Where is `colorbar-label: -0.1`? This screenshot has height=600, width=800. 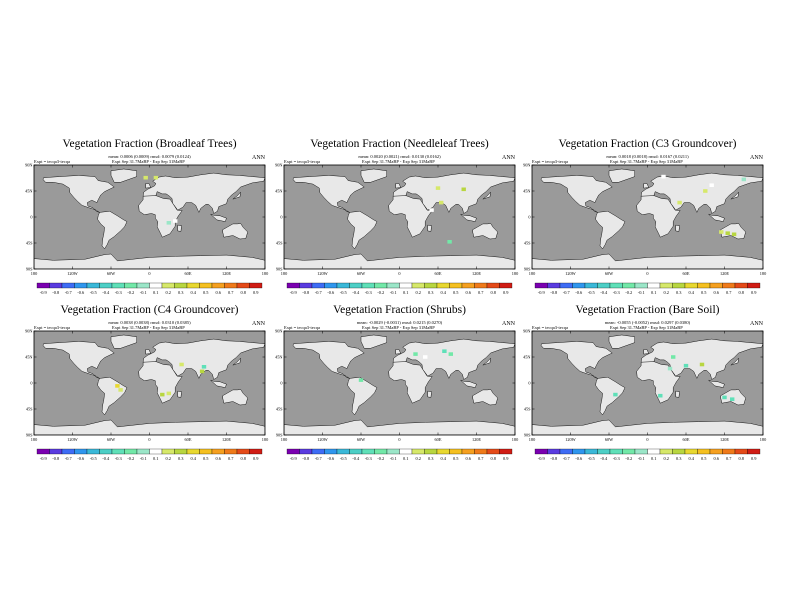 colorbar-label: -0.1 is located at coordinates (393, 458).